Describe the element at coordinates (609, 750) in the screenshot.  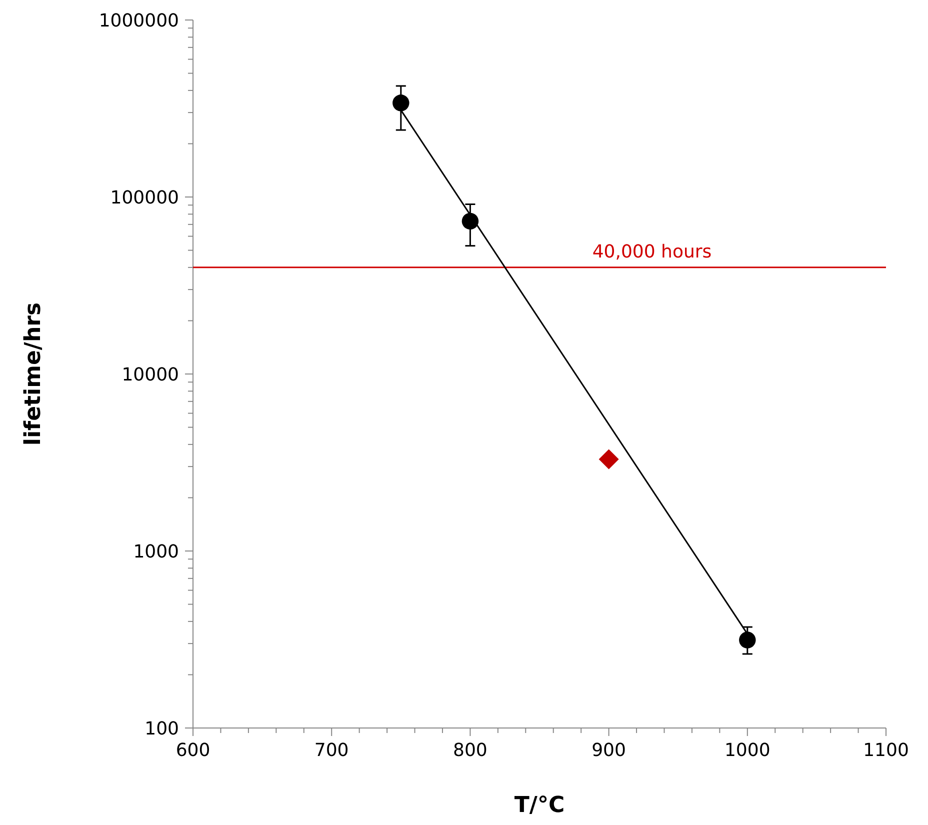
I see `x-tick-label: 900` at that location.